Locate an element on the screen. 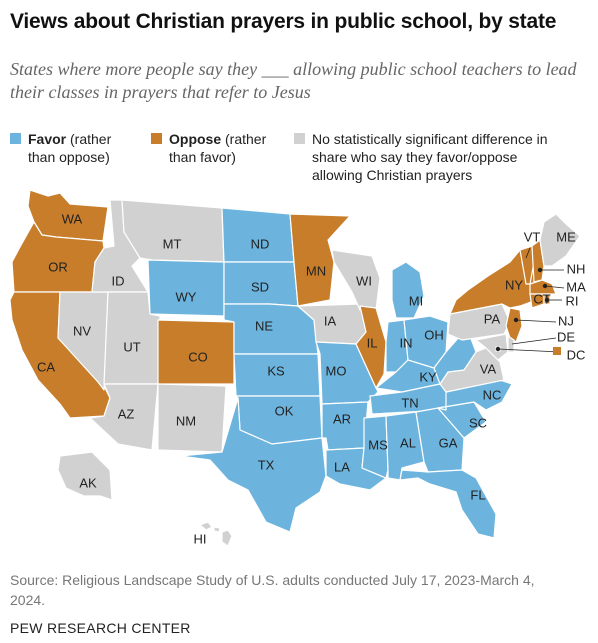 The image size is (598, 643). state-label-sd: SD is located at coordinates (260, 286).